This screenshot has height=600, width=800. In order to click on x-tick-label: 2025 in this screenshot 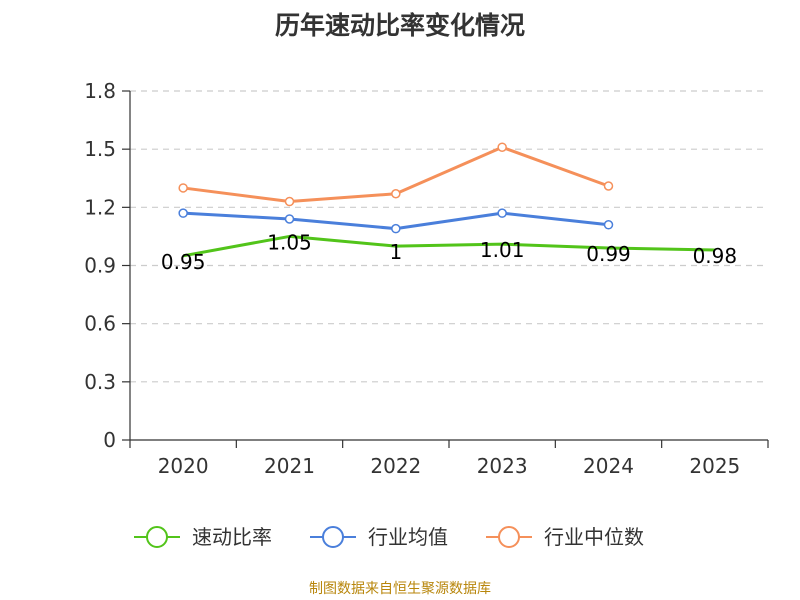, I will do `click(714, 466)`.